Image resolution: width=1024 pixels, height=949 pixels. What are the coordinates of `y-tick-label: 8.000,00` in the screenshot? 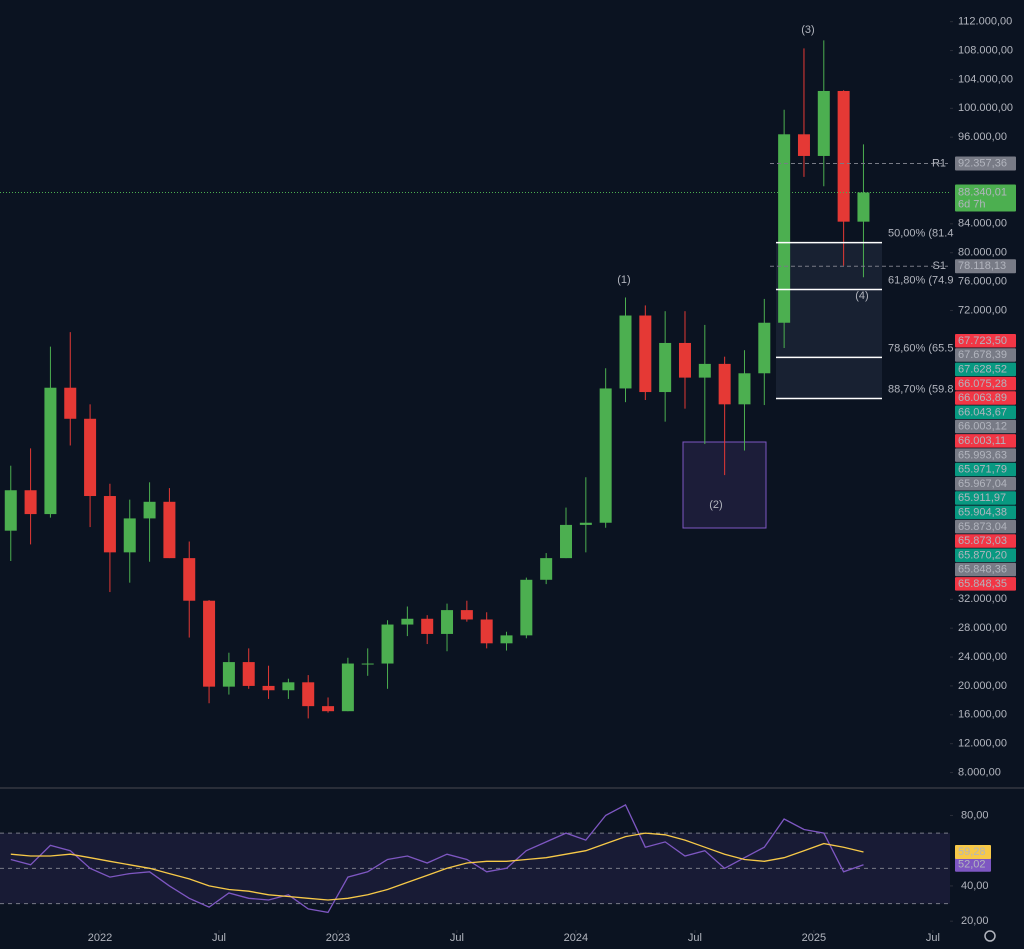 It's located at (979, 772).